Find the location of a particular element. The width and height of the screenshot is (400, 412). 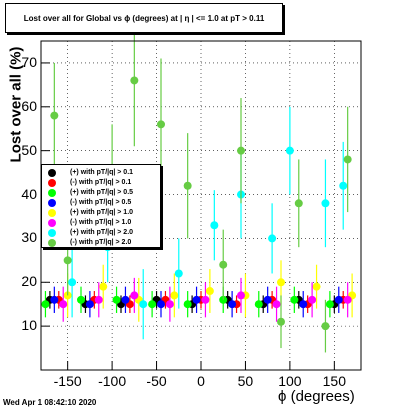

legend-label: (-) with pT/|q| > 1.0 is located at coordinates (101, 222).